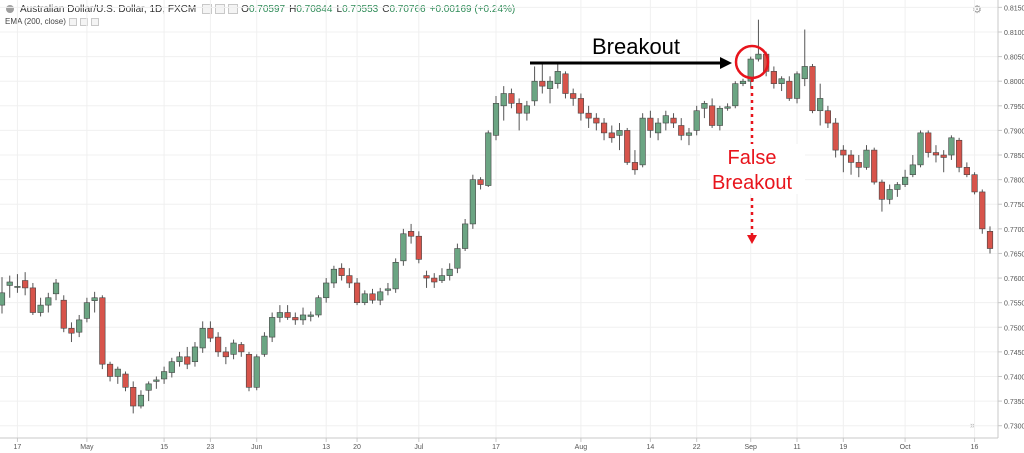 The width and height of the screenshot is (1024, 453). I want to click on close-value: 0.70766, so click(407, 9).